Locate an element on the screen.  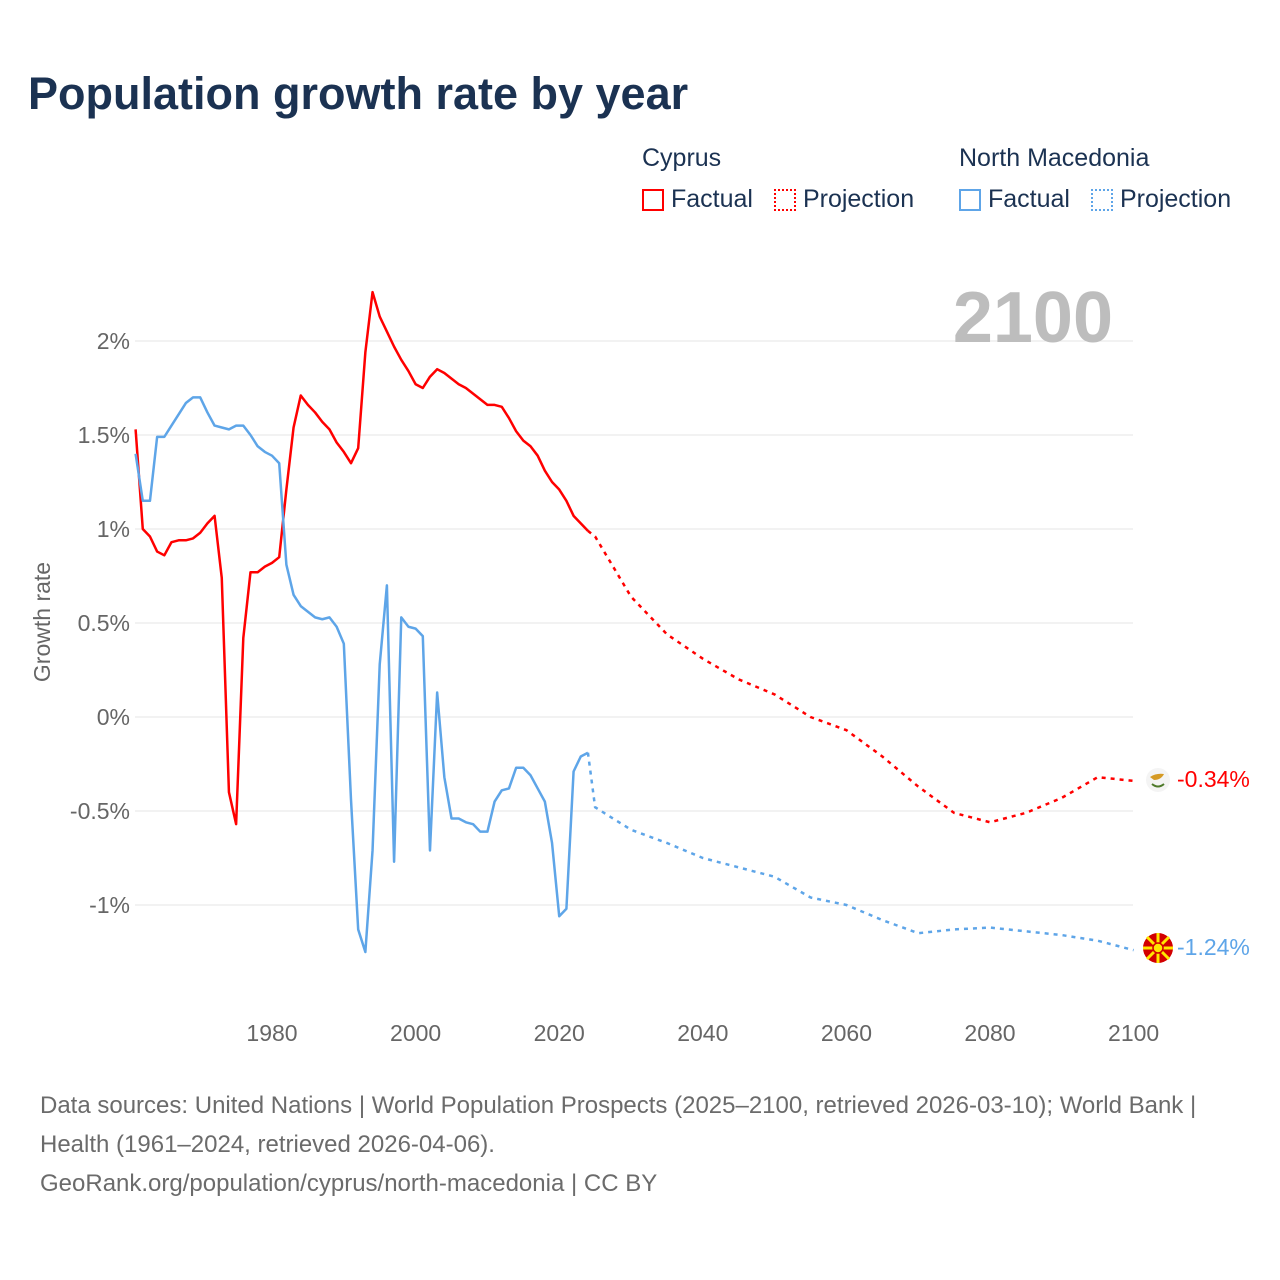
x-tick-label: 2020 is located at coordinates (559, 1033).